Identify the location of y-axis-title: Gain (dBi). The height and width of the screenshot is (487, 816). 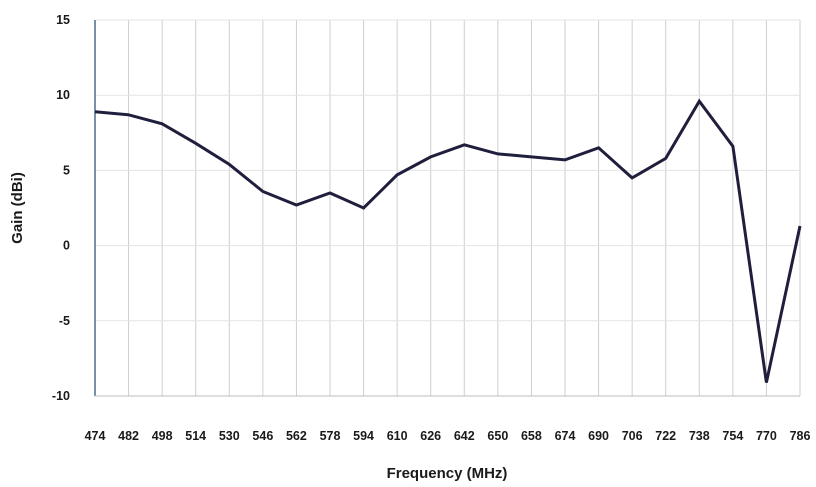
(17, 208).